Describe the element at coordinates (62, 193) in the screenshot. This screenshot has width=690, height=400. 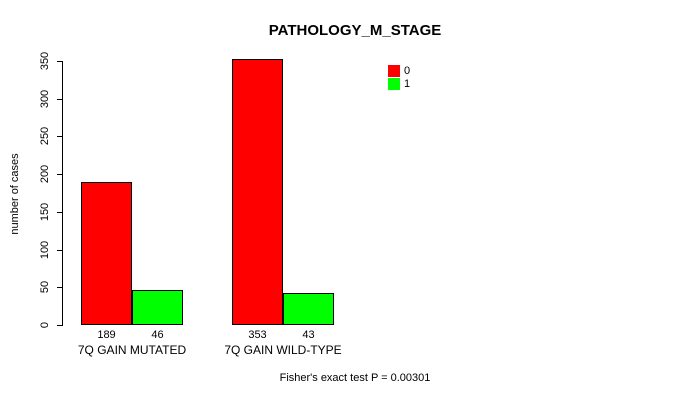
I see `y-axis-line` at that location.